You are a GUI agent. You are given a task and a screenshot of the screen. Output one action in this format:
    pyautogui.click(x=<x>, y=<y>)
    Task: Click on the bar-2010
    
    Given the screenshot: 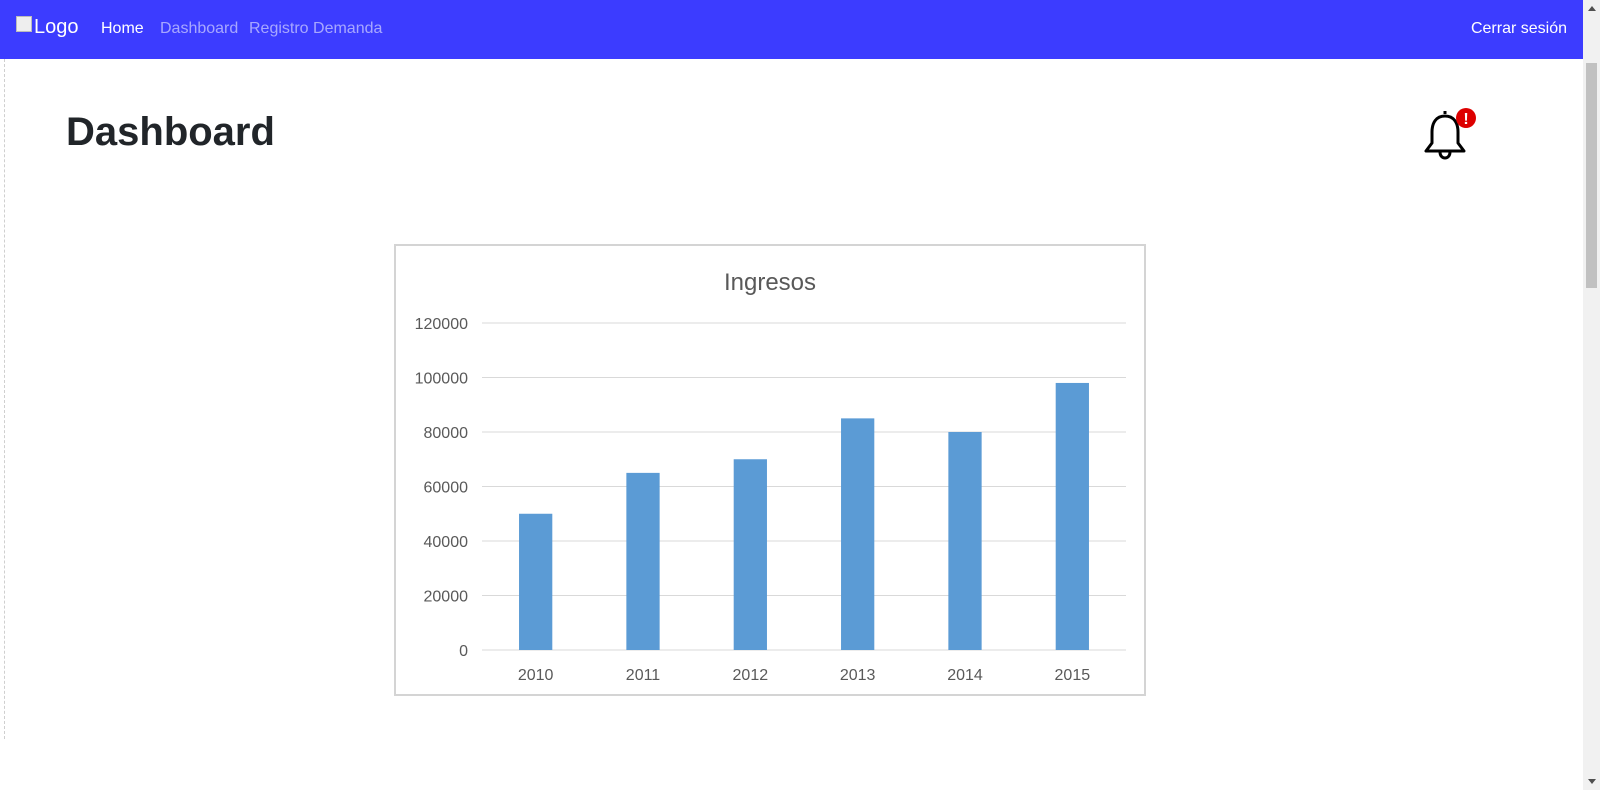 What is the action you would take?
    pyautogui.click(x=536, y=581)
    